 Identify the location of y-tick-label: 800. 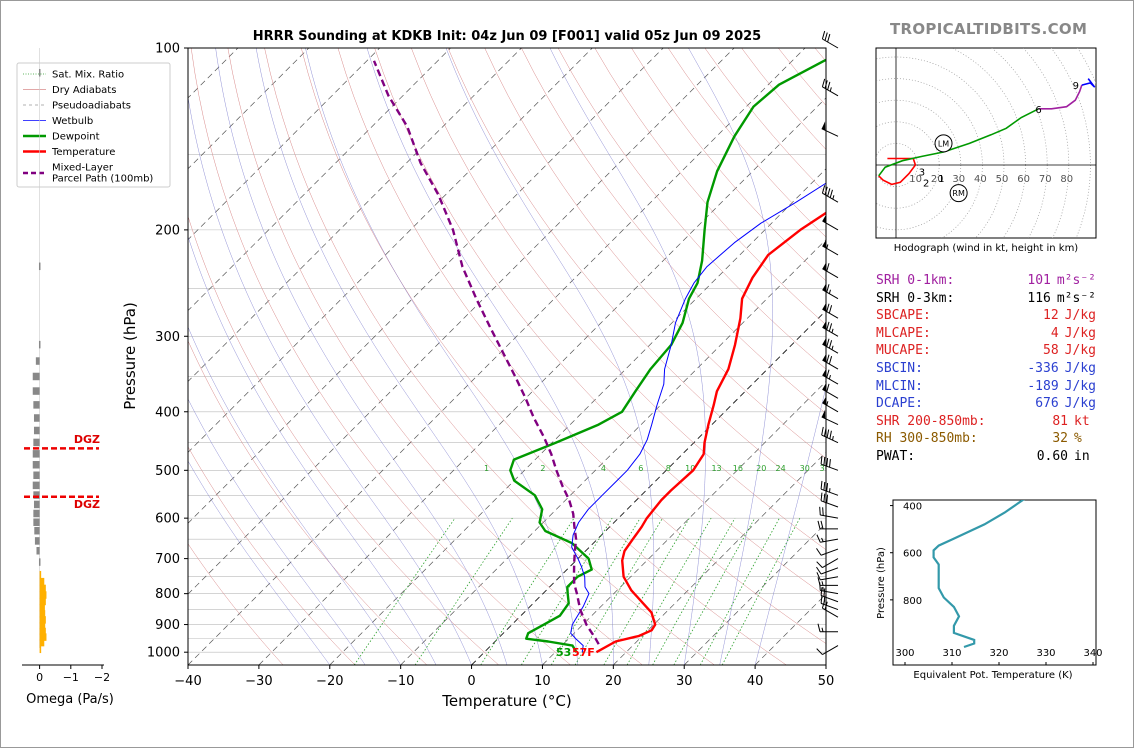
(167, 594).